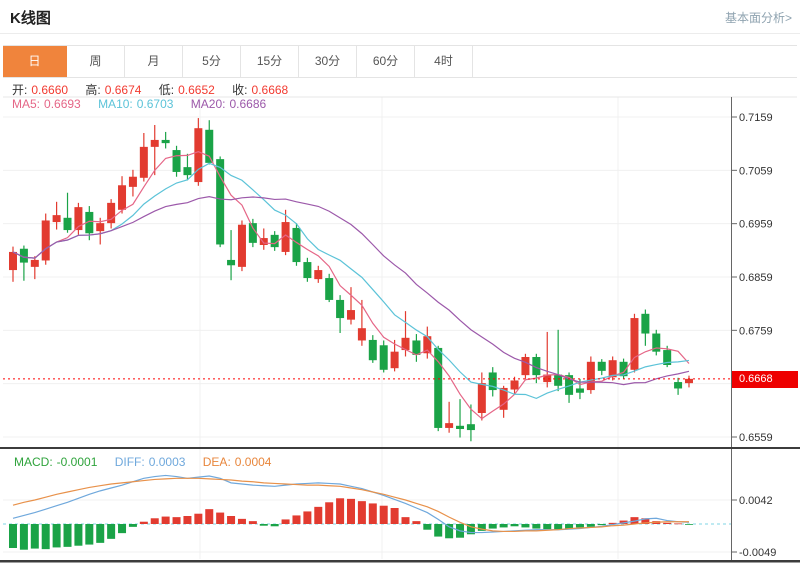 The image size is (800, 564). I want to click on tab-15min: 15分, so click(270, 61).